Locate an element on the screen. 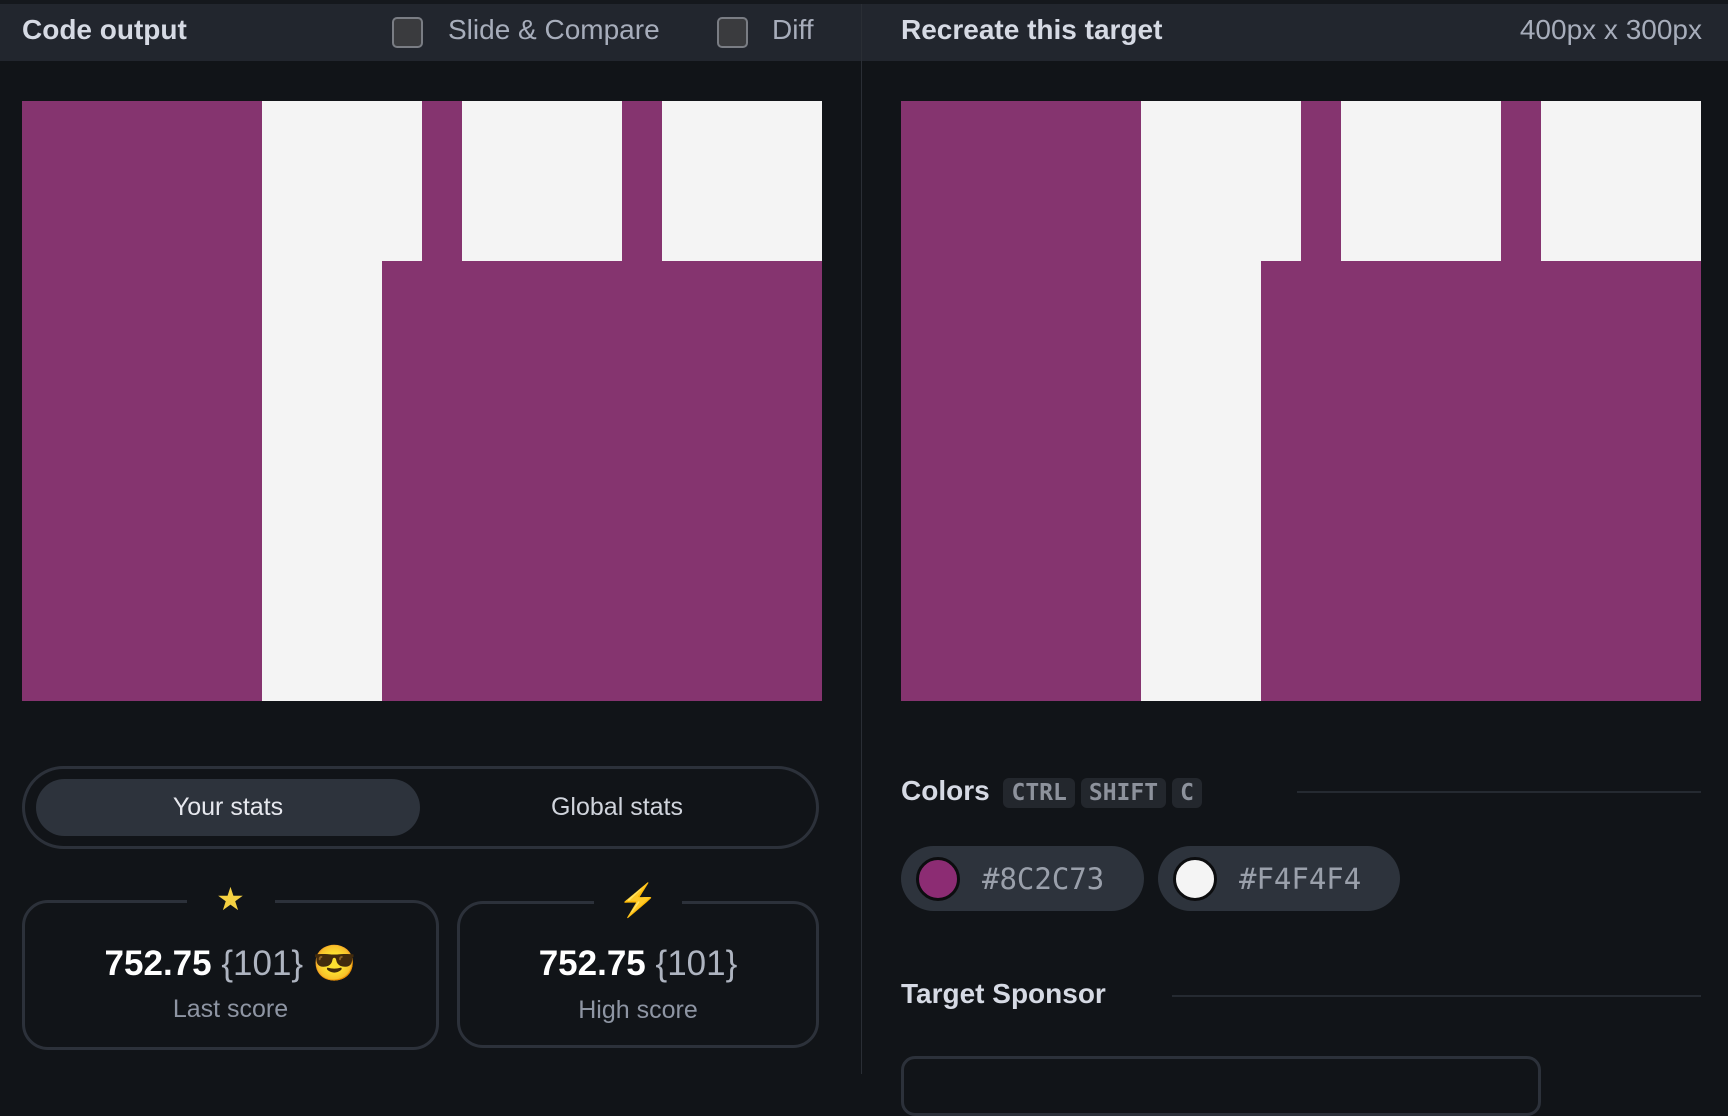 This screenshot has height=1116, width=1728. color-chip-white: #F4F4F4 is located at coordinates (1279, 878).